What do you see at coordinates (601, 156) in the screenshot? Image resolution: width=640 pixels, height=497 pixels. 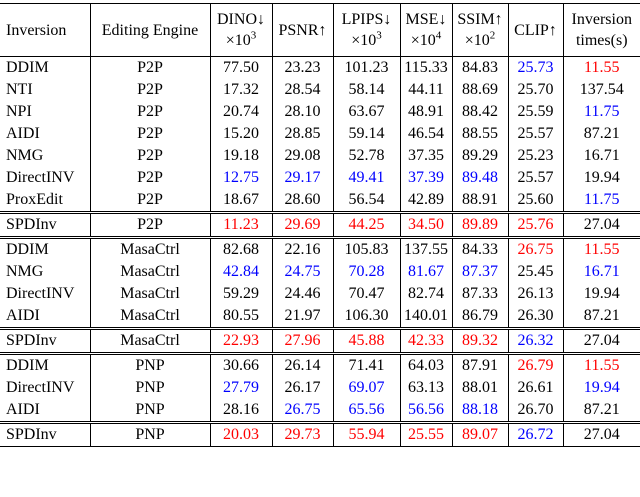 I see `value-cell: 16.71` at bounding box center [601, 156].